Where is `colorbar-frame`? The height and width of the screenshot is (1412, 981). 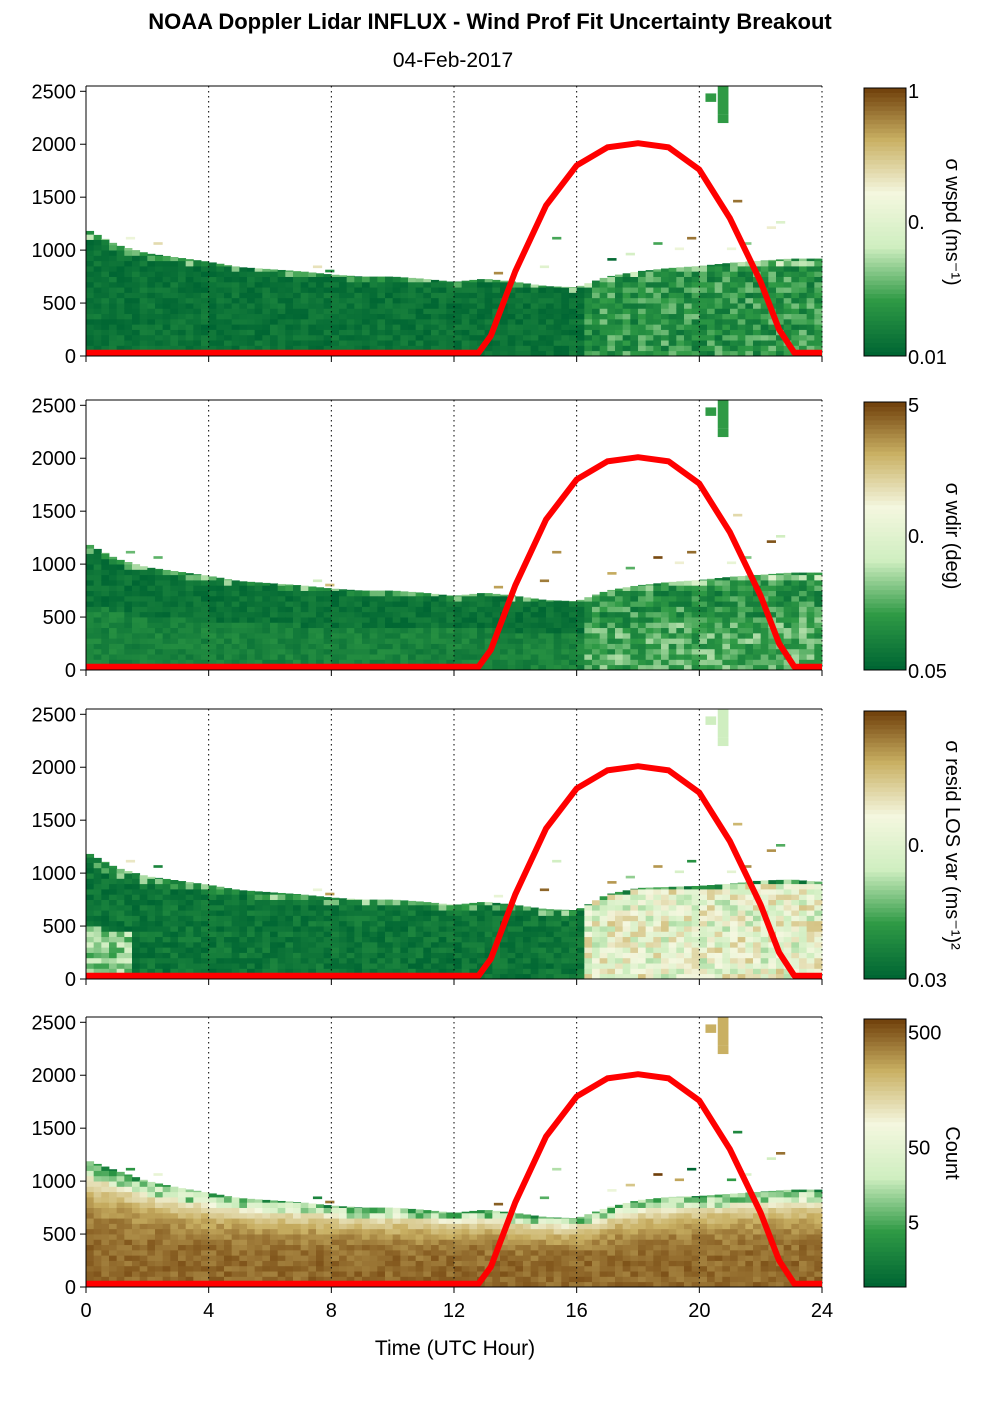 colorbar-frame is located at coordinates (885, 536).